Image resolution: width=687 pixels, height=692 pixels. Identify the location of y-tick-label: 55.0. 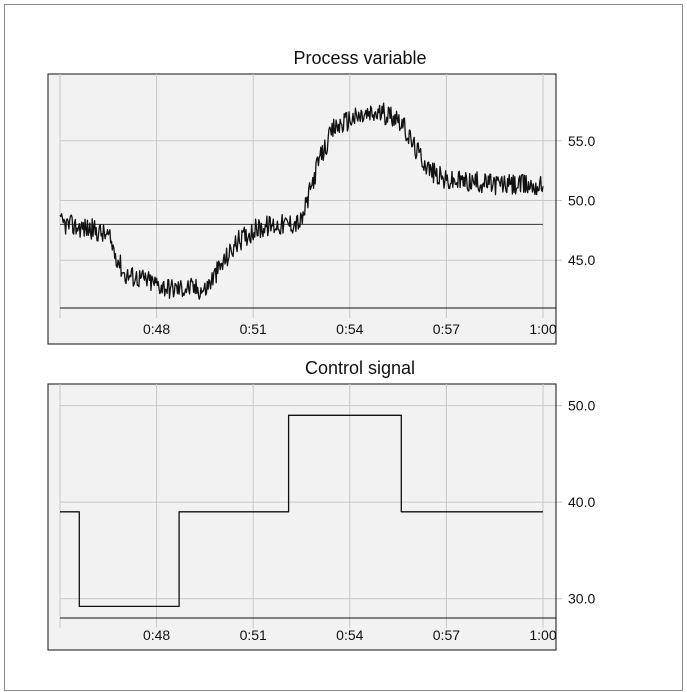
(581, 141).